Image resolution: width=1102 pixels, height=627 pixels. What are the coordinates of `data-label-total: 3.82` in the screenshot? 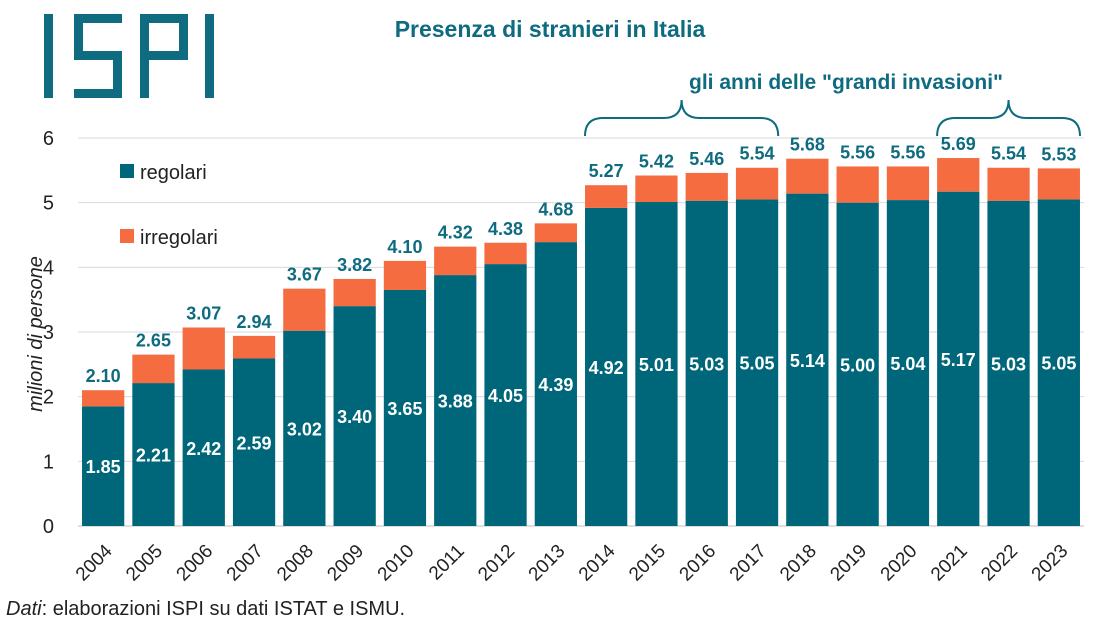 It's located at (354, 265).